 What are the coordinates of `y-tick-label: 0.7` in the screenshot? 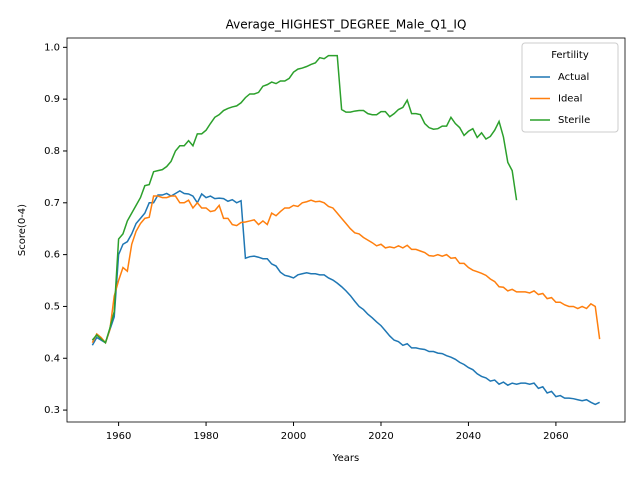 It's located at (52, 203).